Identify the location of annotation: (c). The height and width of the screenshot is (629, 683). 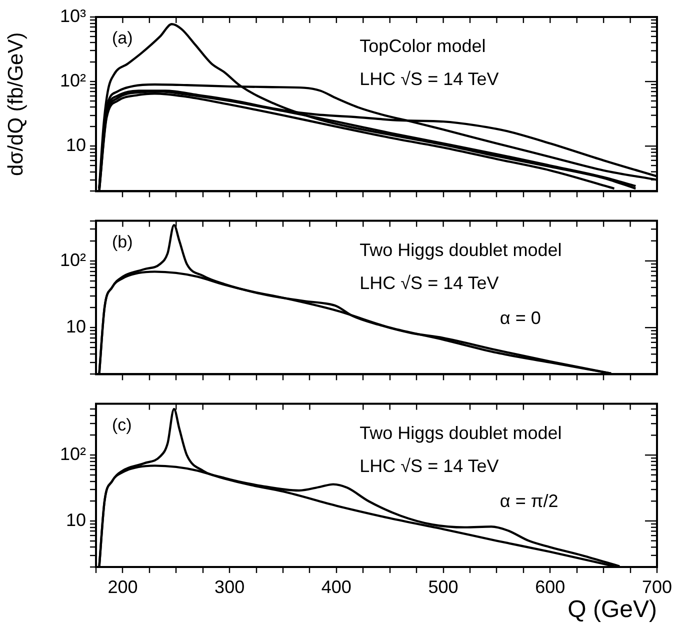
(122, 424).